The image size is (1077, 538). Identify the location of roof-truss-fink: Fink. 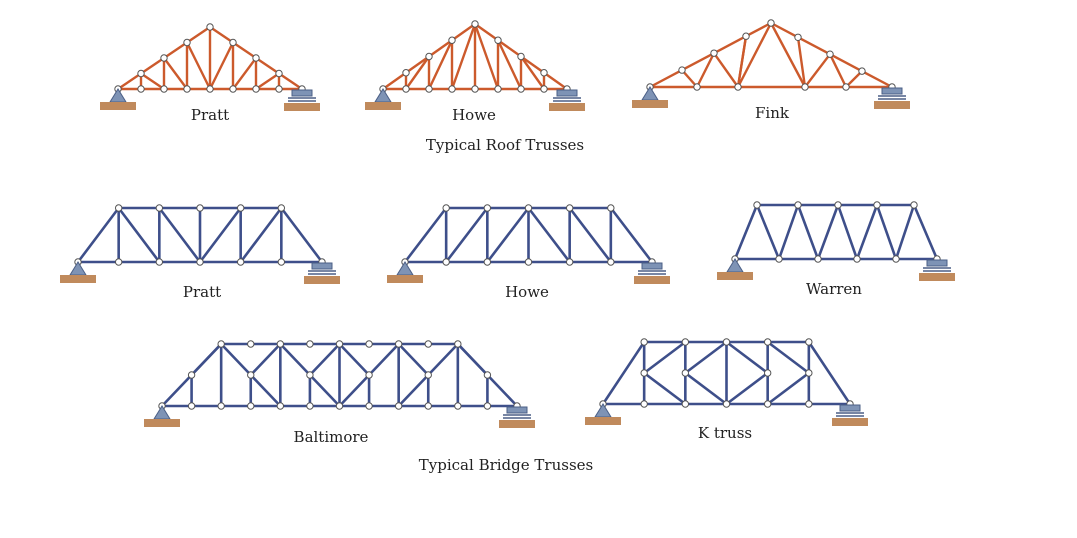
(771, 70).